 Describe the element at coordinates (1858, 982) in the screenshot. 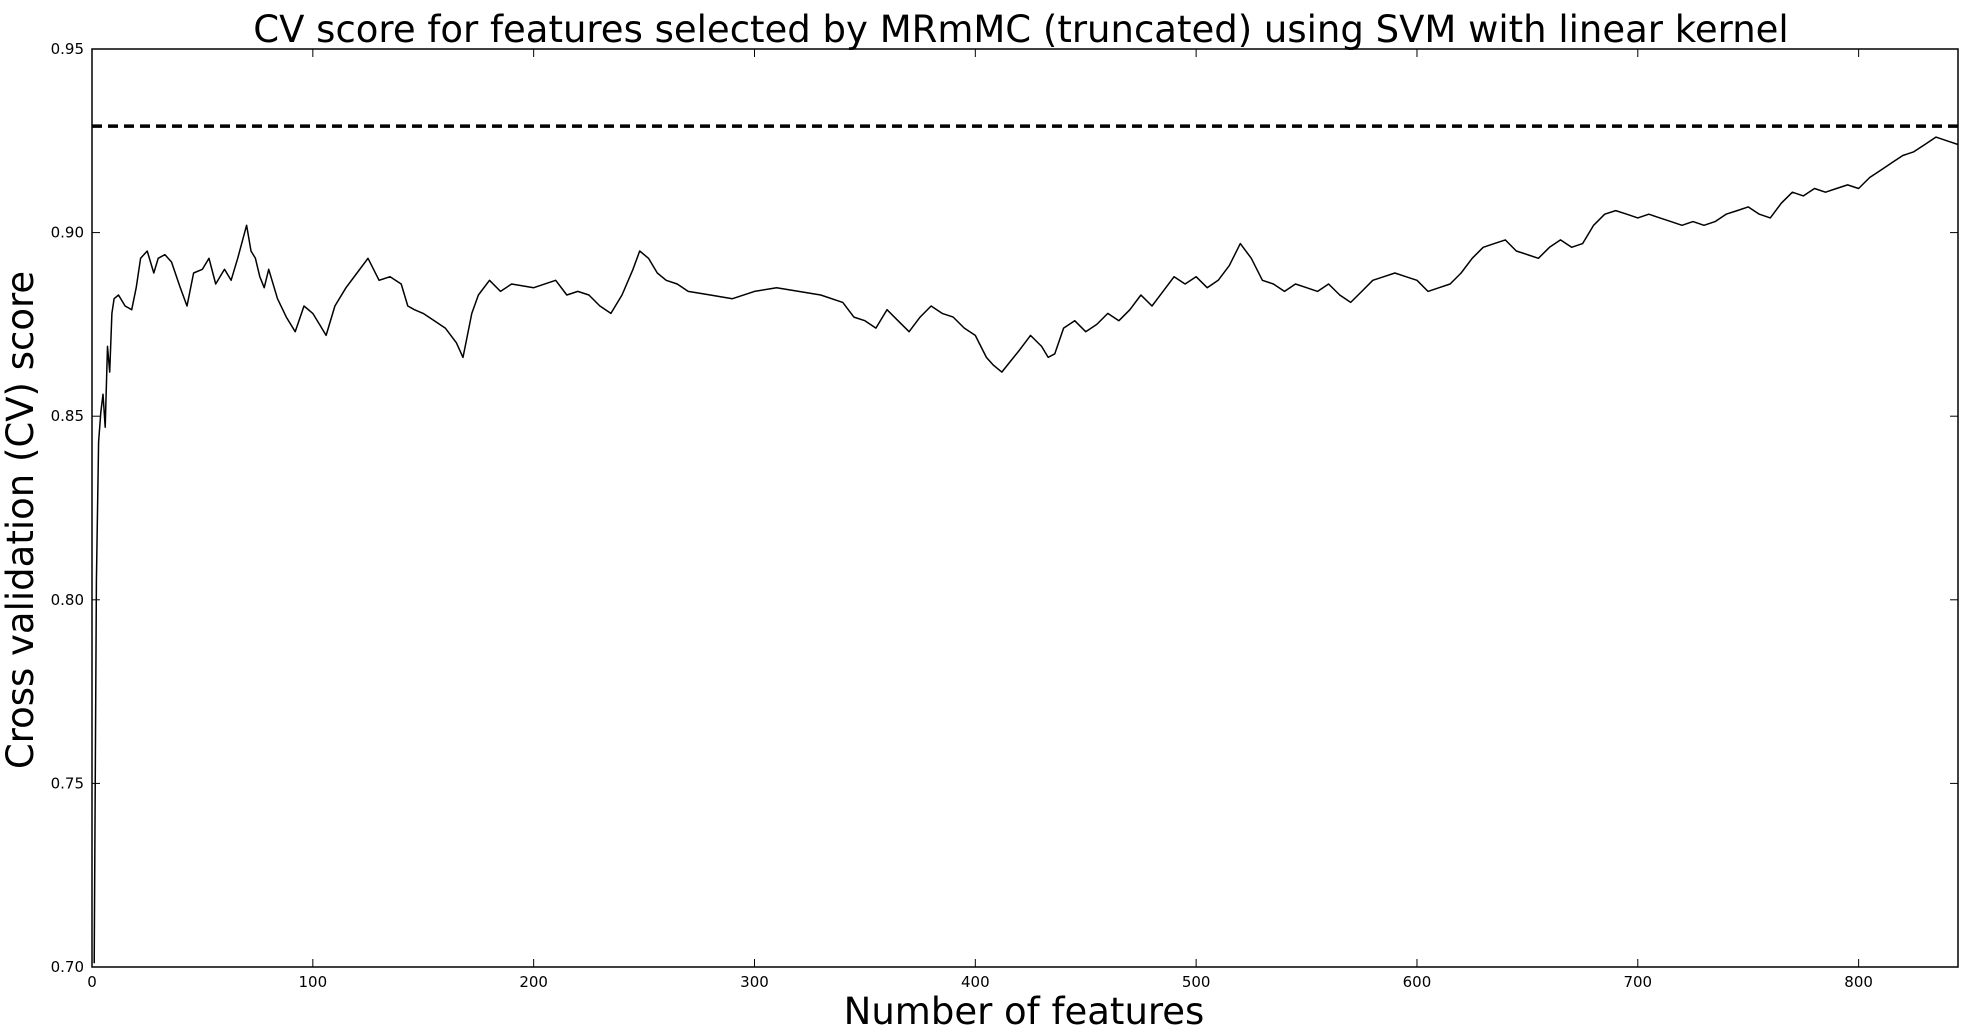

I see `x-tick-label: 800` at that location.